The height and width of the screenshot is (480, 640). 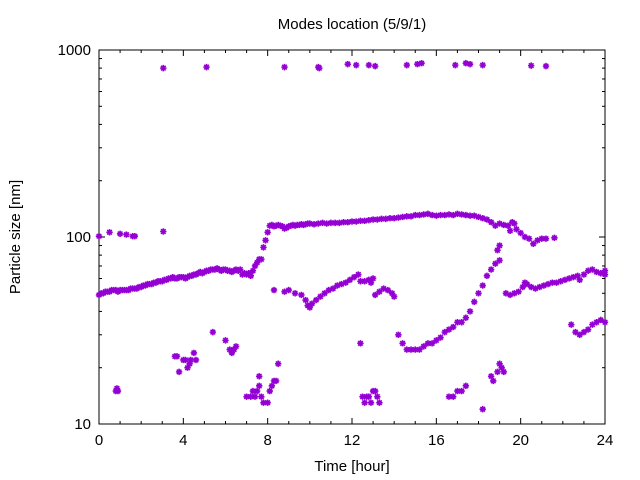 I want to click on x-tick-label: 8, so click(x=267, y=440).